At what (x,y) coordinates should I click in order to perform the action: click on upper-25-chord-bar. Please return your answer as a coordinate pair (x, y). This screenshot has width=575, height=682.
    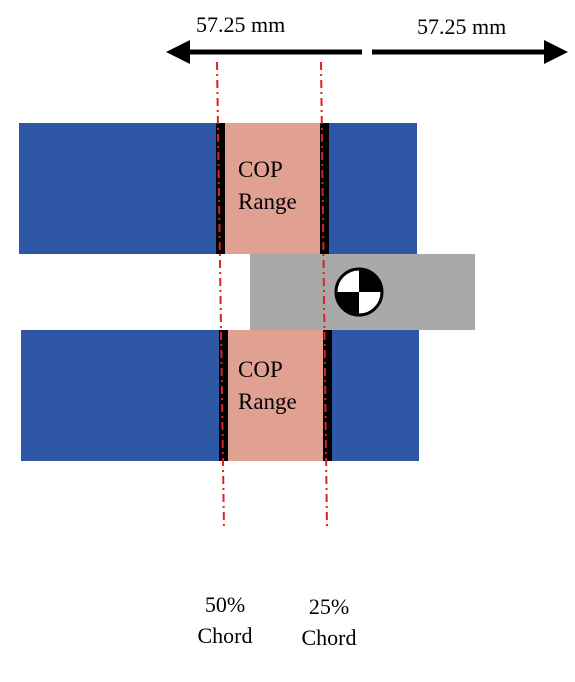
    Looking at the image, I should click on (324, 188).